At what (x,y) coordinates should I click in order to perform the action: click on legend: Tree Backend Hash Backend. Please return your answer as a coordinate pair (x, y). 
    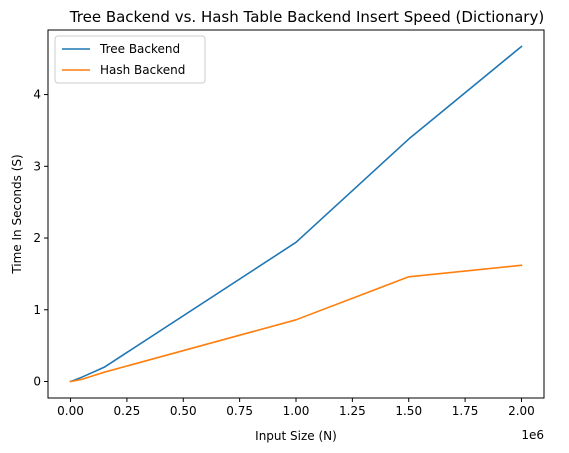
    Looking at the image, I should click on (130, 59).